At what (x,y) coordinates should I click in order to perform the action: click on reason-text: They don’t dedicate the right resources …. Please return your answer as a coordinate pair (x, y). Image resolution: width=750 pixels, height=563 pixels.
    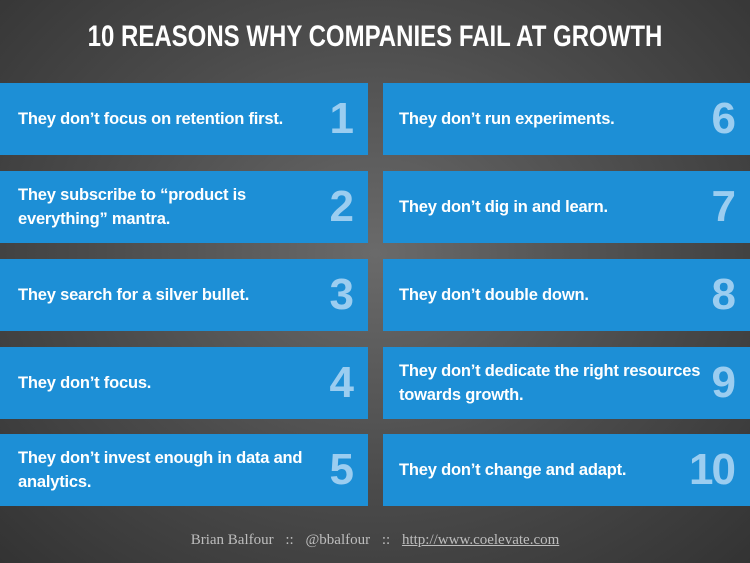
    Looking at the image, I should click on (550, 383).